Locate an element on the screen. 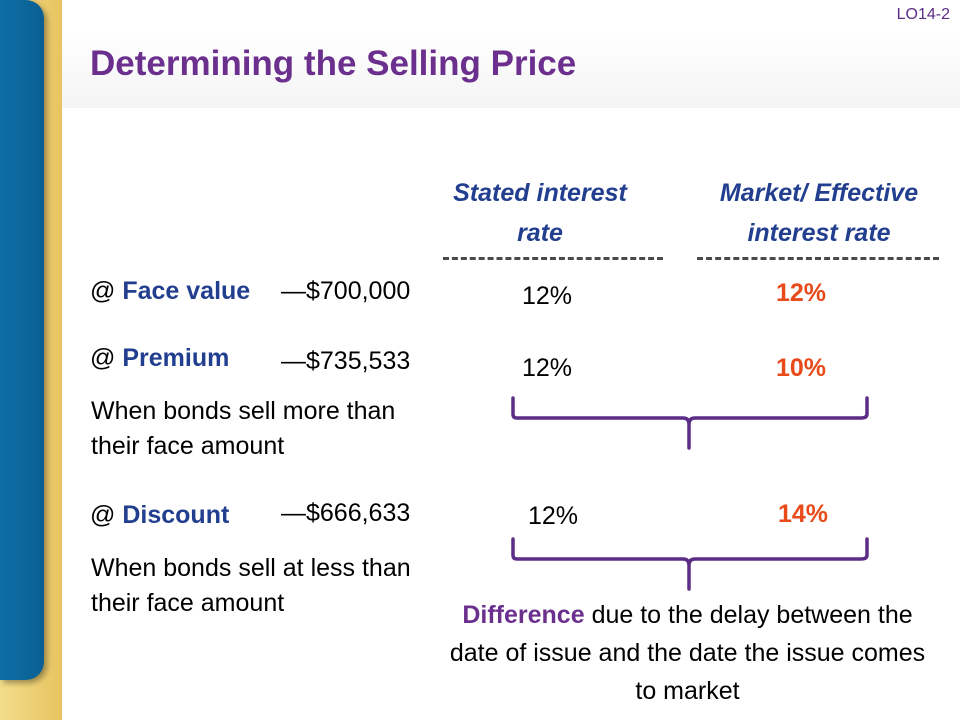 The height and width of the screenshot is (720, 960). learning-objective-label: LO14-2 is located at coordinates (923, 14).